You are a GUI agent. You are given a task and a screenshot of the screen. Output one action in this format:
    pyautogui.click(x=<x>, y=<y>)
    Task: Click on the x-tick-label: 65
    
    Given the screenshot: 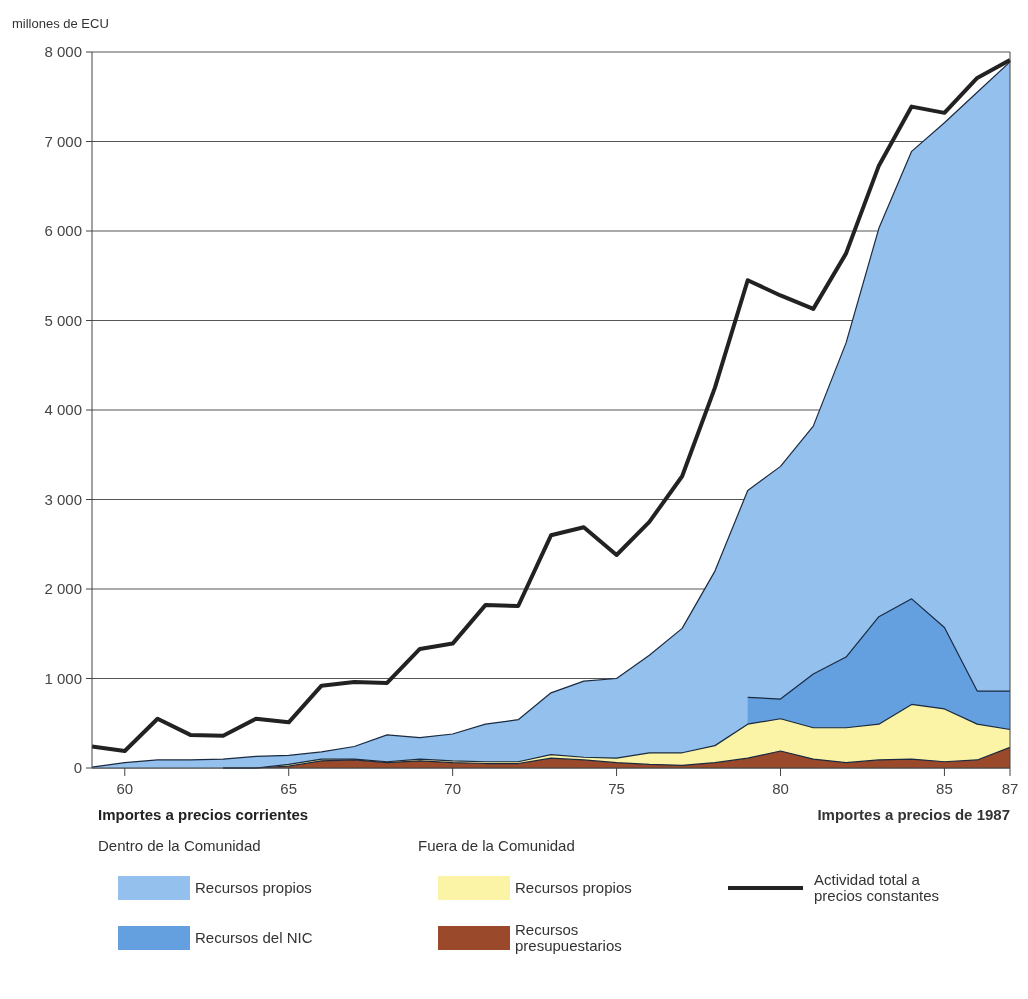 What is the action you would take?
    pyautogui.click(x=289, y=788)
    